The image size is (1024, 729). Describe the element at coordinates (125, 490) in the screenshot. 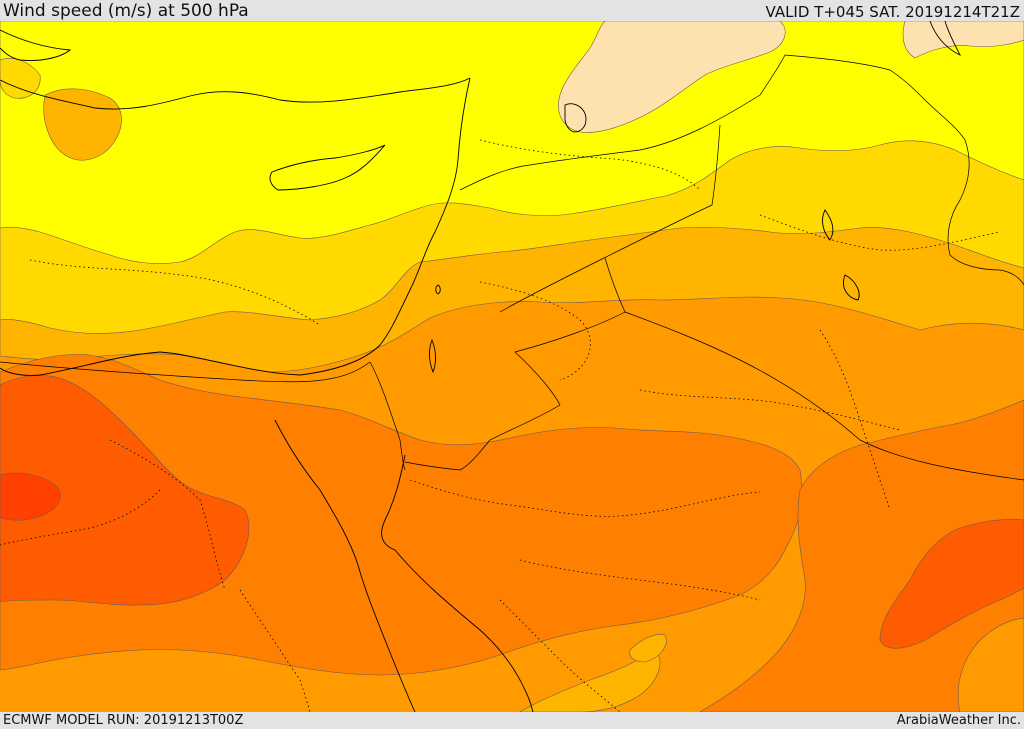

I see `patch-red-orange-w` at that location.